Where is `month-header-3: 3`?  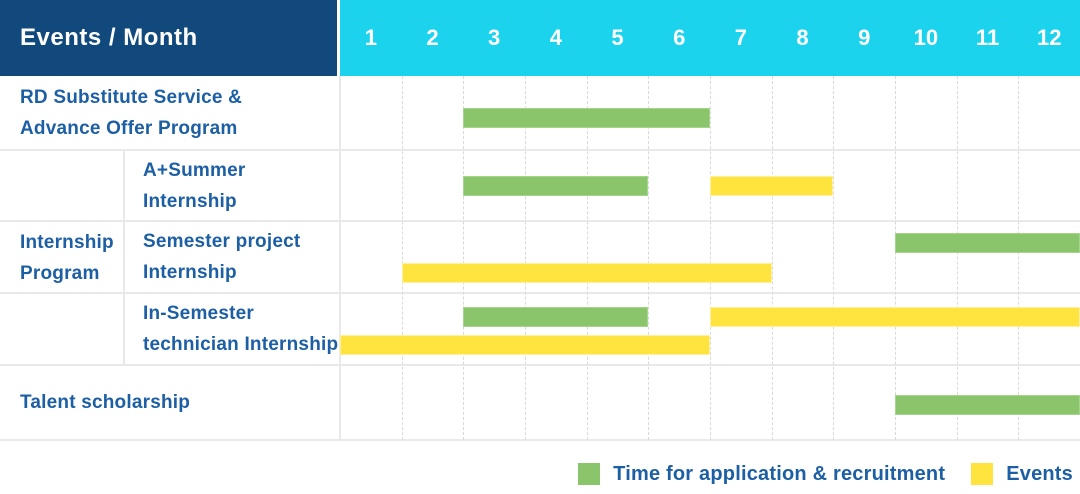
month-header-3: 3 is located at coordinates (494, 37).